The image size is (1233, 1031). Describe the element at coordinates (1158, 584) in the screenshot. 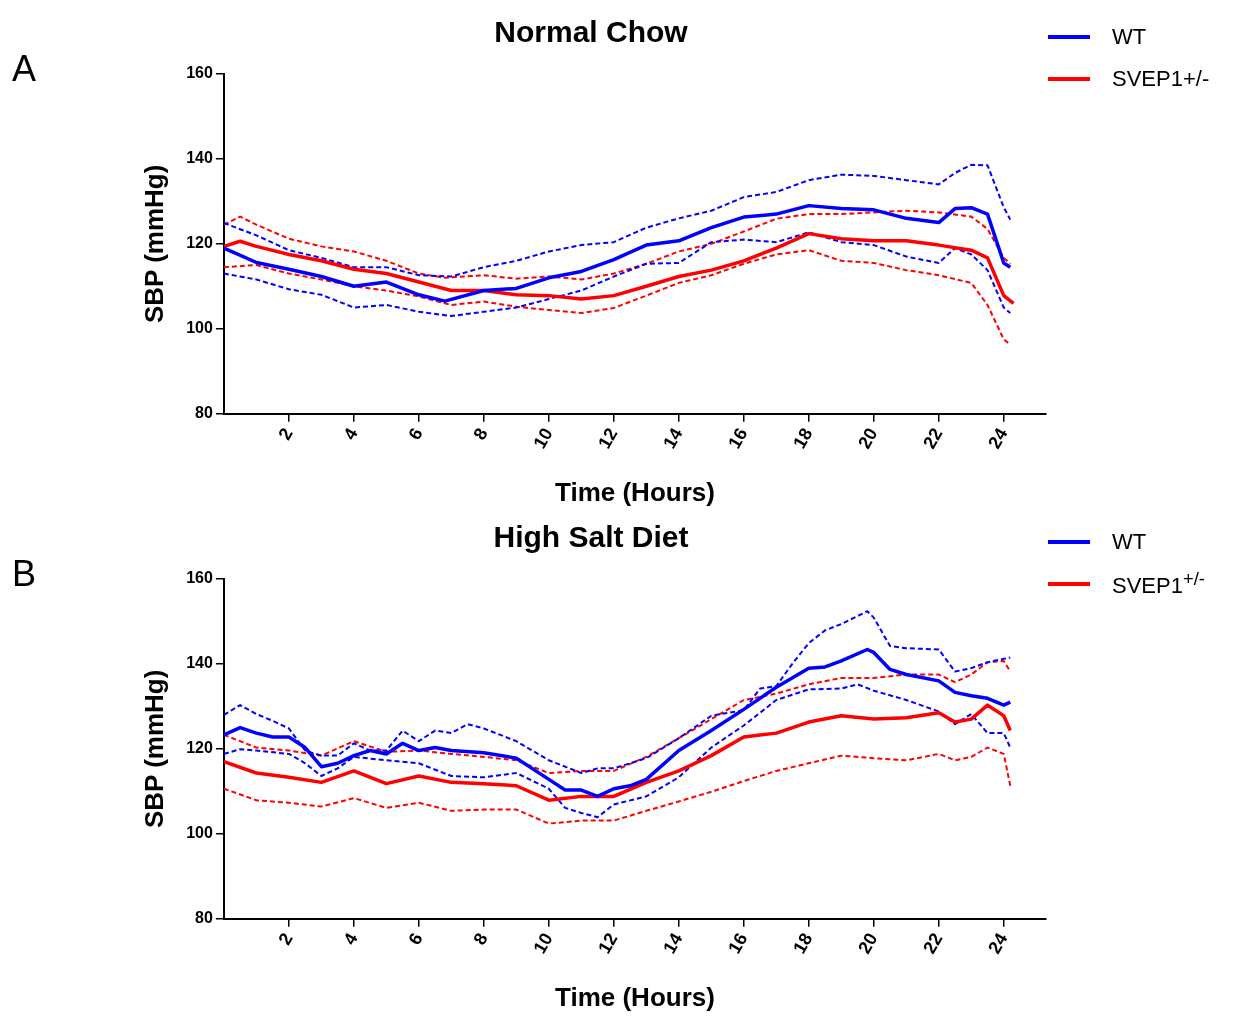

I see `legend-label: SVEP1$^{+/-}$` at that location.